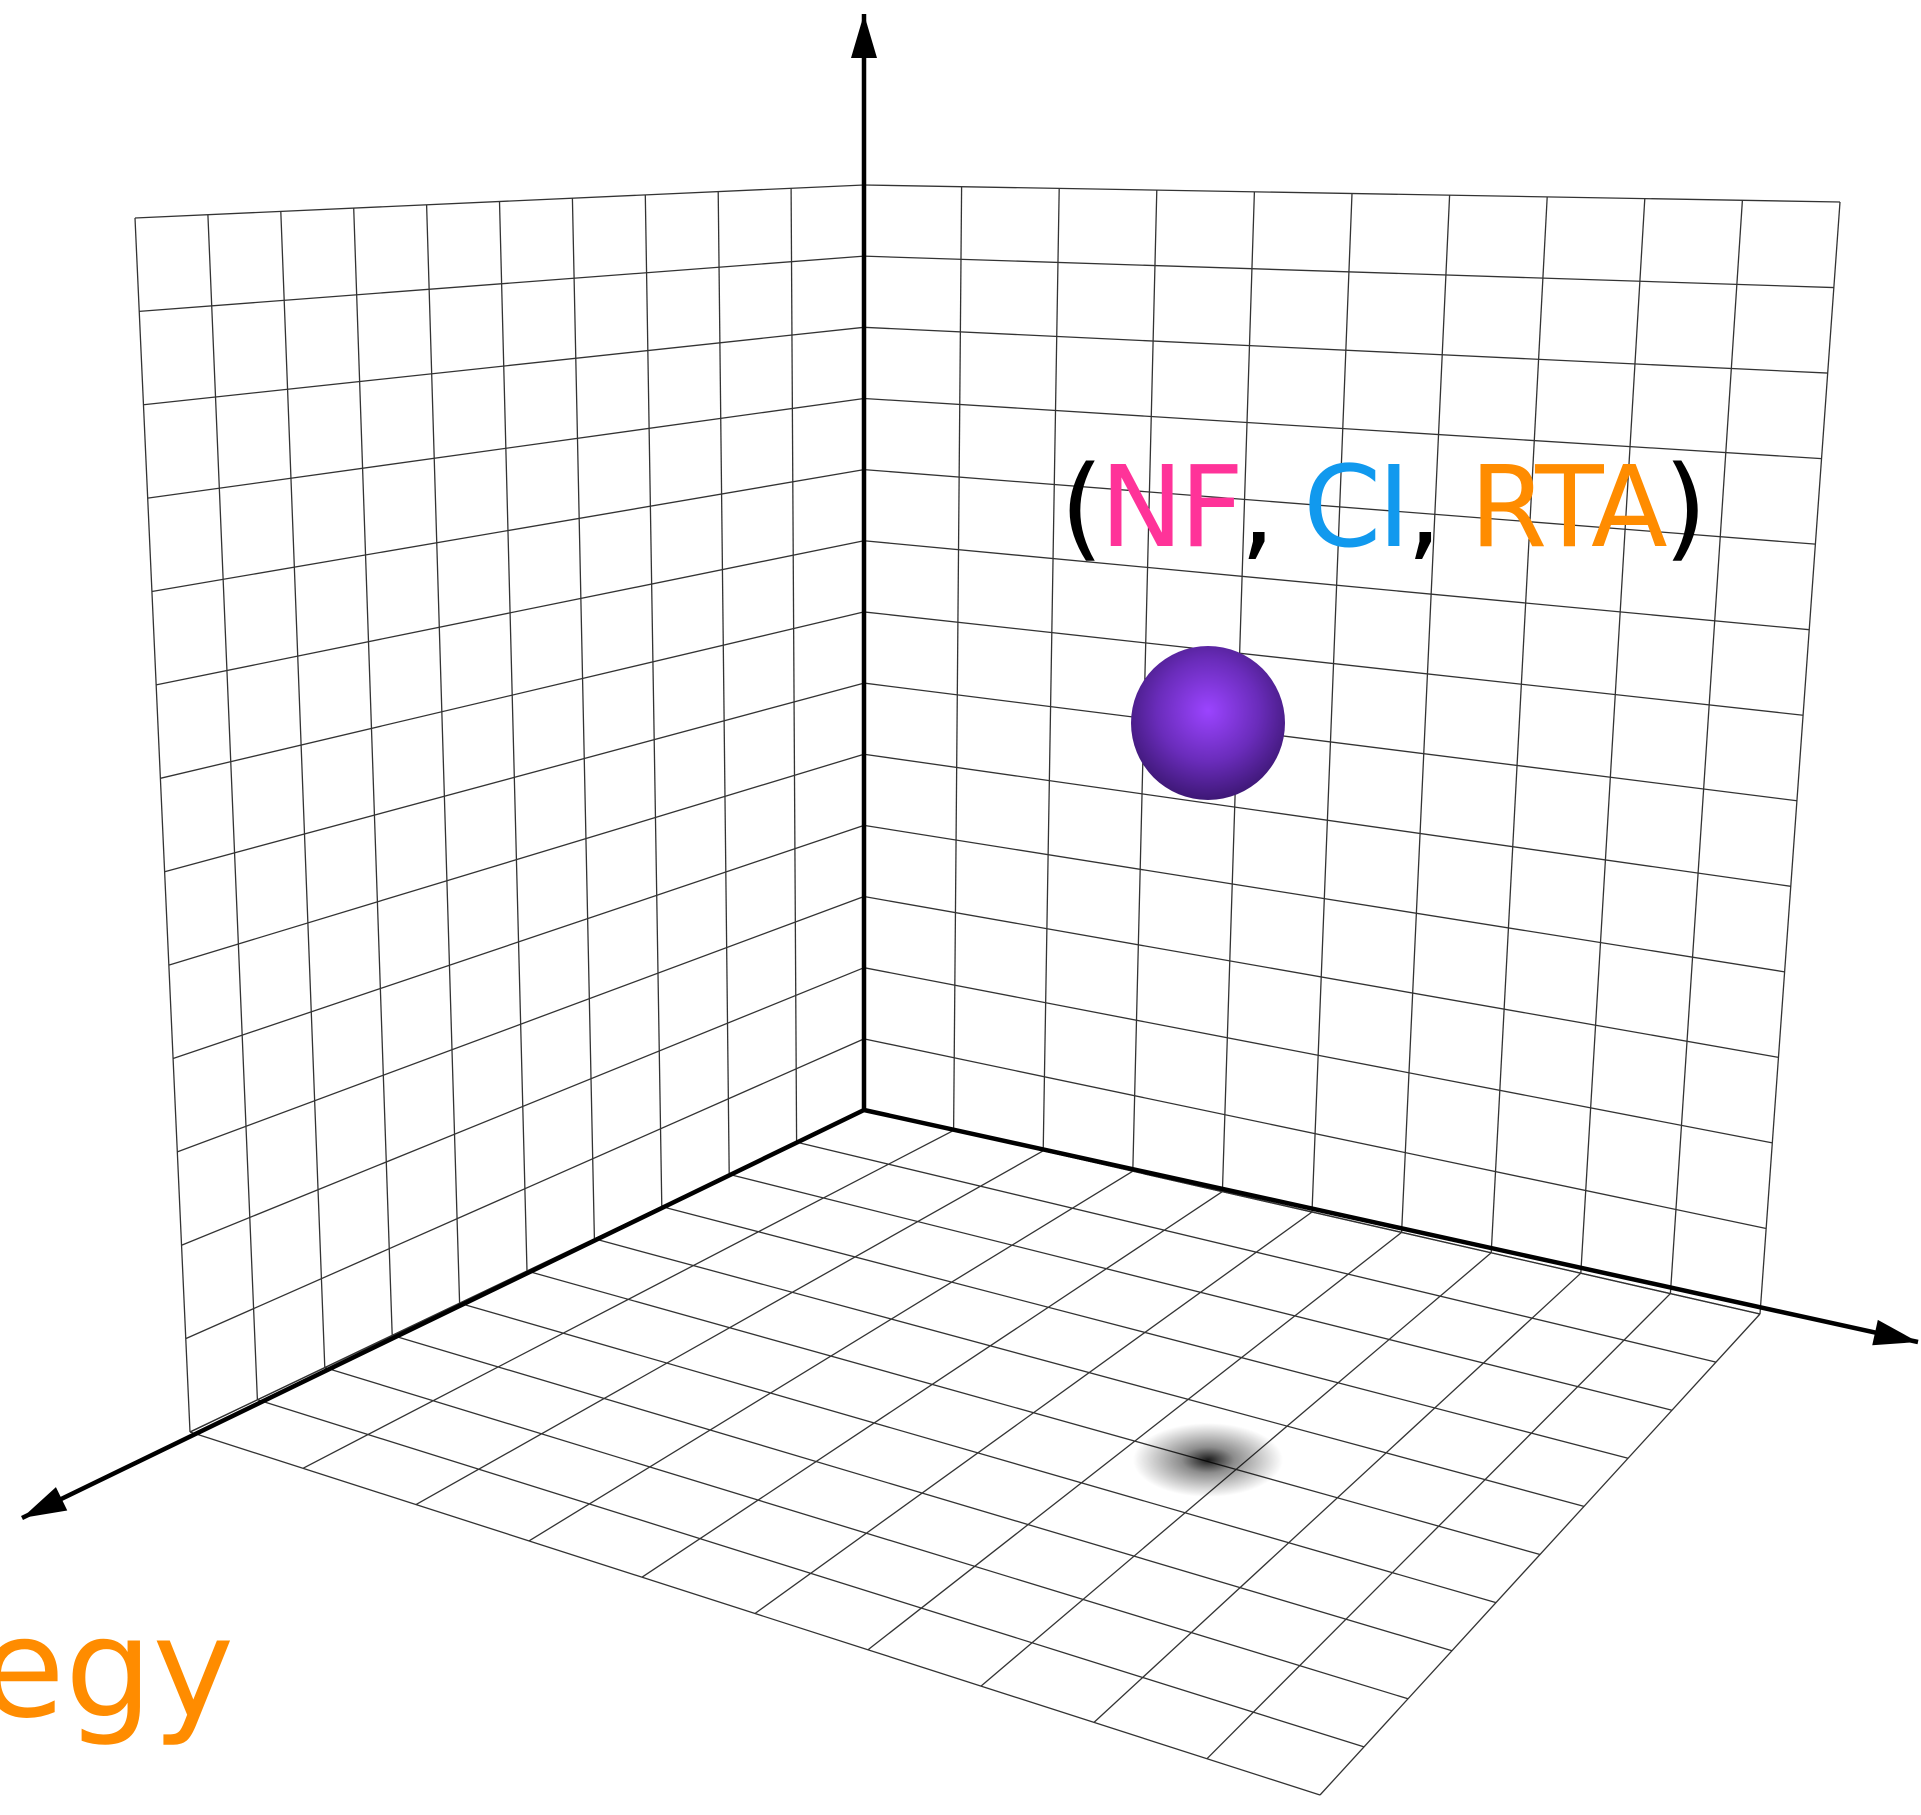  I want to click on vertical-axis-arrowhead, so click(864, 36).